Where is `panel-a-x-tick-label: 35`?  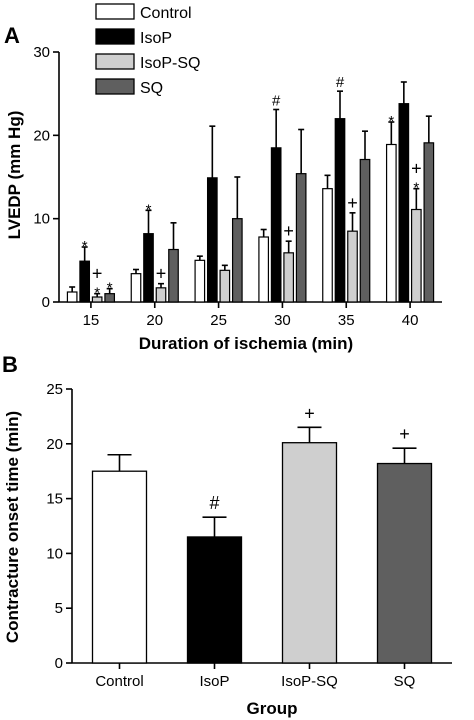
panel-a-x-tick-label: 35 is located at coordinates (346, 320).